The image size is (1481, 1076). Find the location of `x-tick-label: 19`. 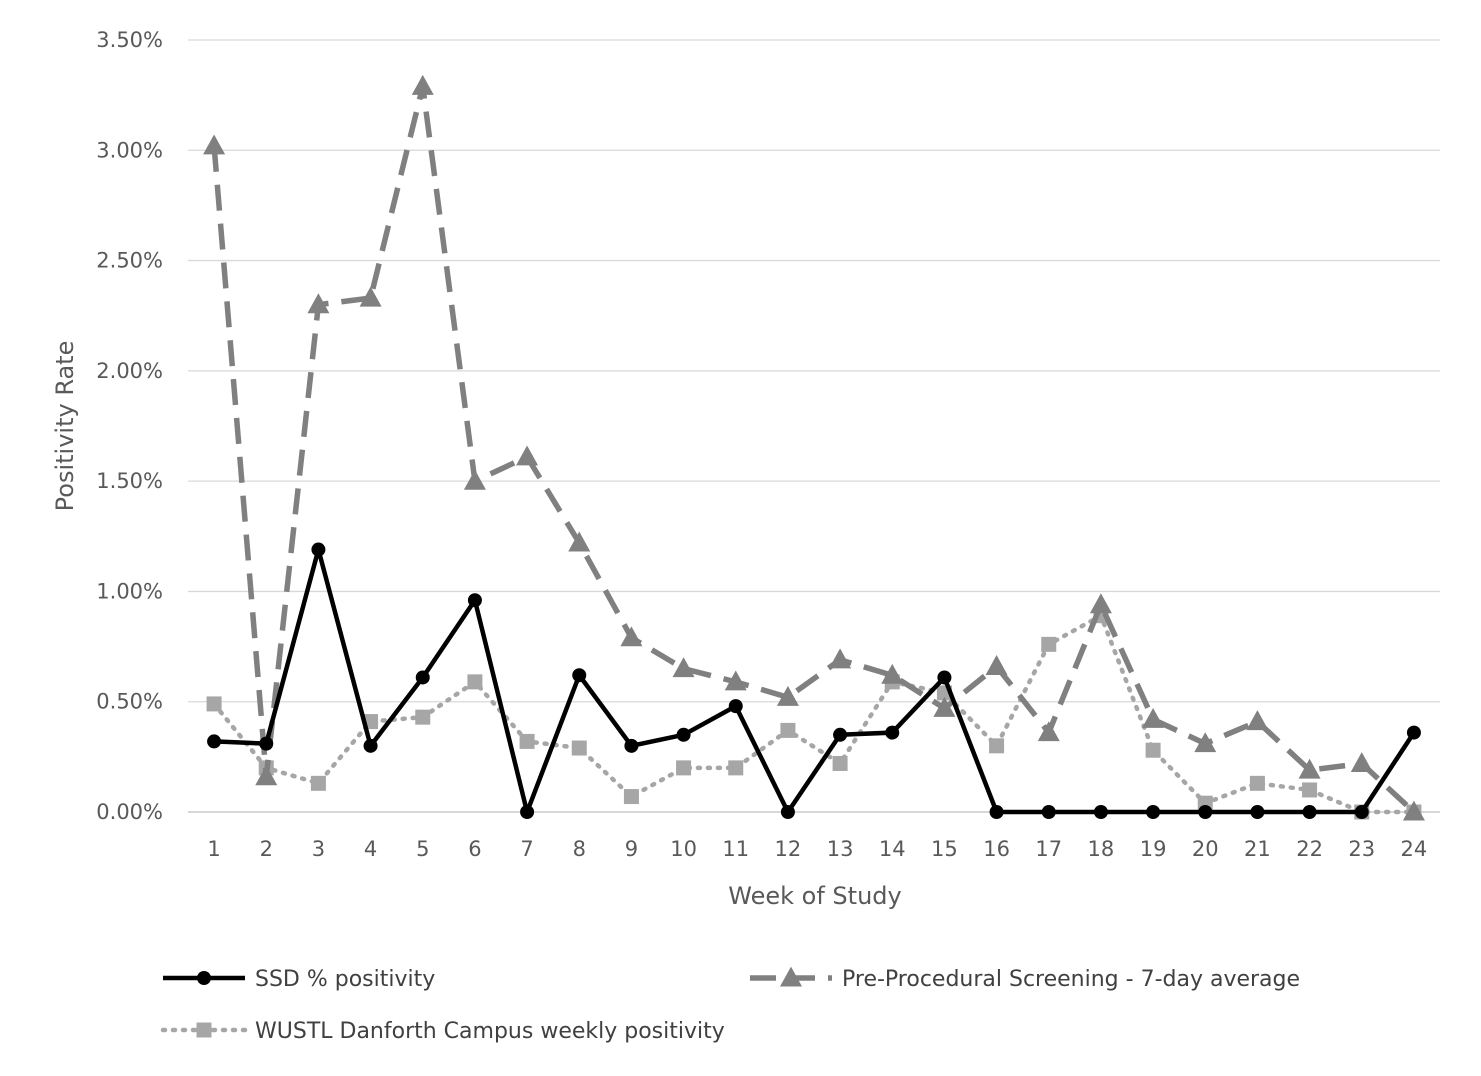

x-tick-label: 19 is located at coordinates (1153, 849).